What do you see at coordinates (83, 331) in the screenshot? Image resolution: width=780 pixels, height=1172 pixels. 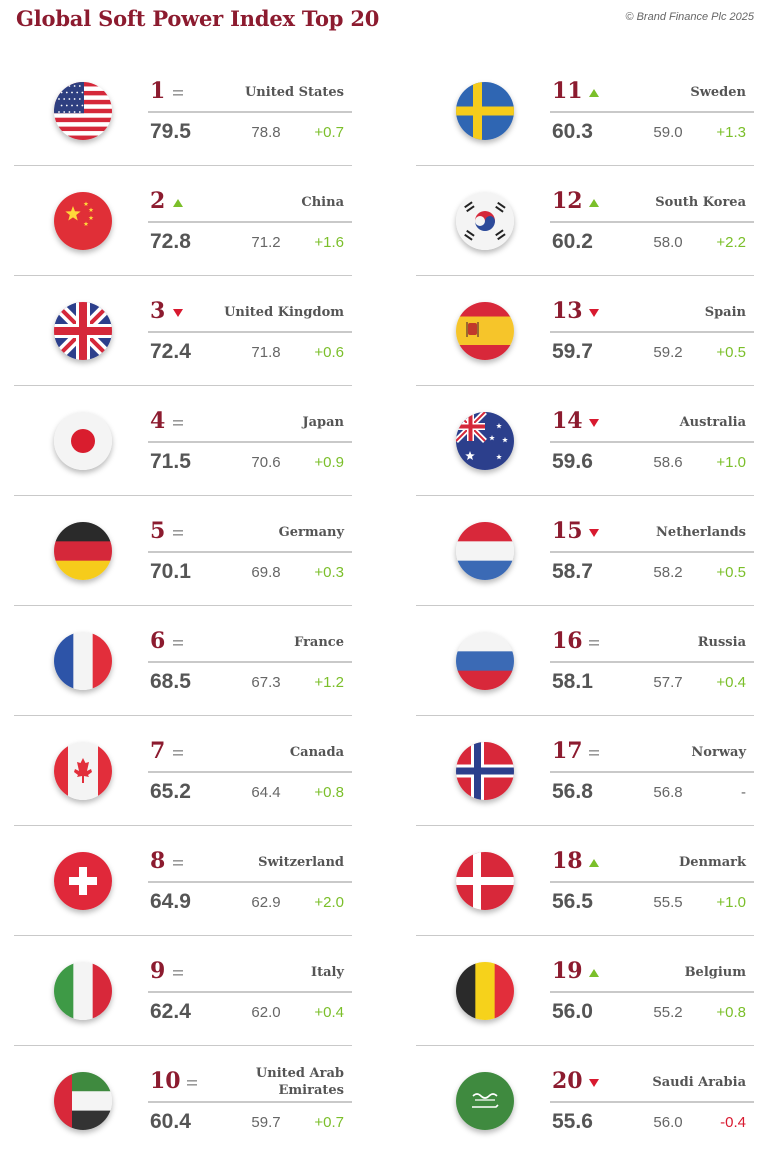 I see `uk-flag-icon` at bounding box center [83, 331].